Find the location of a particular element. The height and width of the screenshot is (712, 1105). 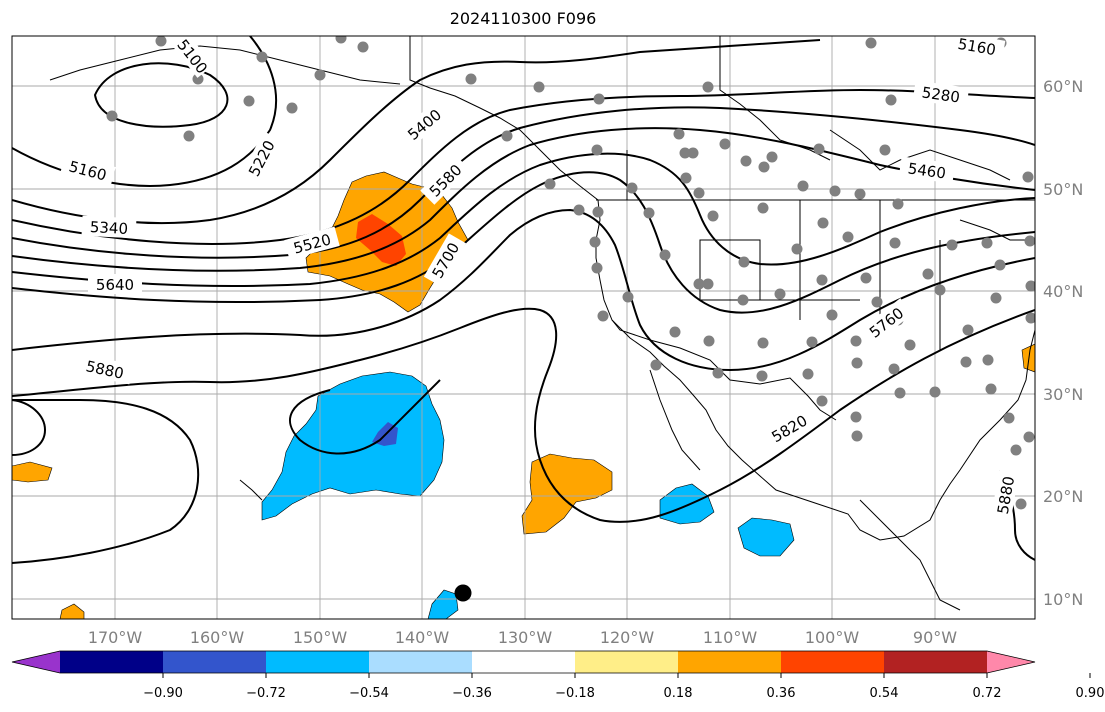

contour-label: 5280 is located at coordinates (941, 94).